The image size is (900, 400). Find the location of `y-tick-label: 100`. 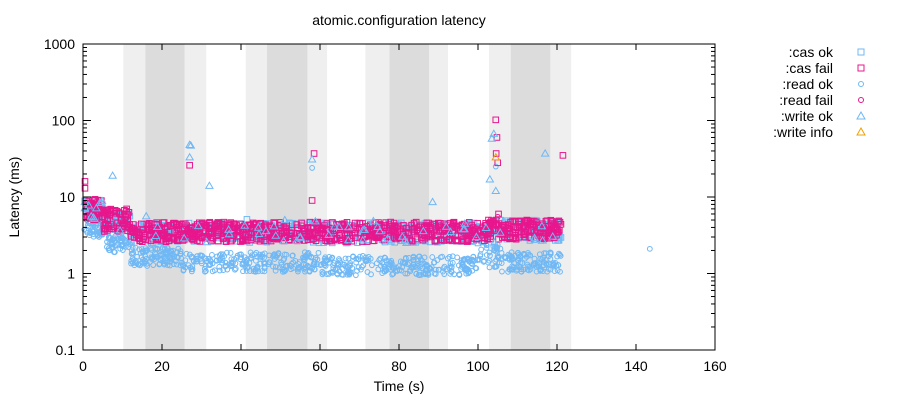

y-tick-label: 100 is located at coordinates (64, 121).